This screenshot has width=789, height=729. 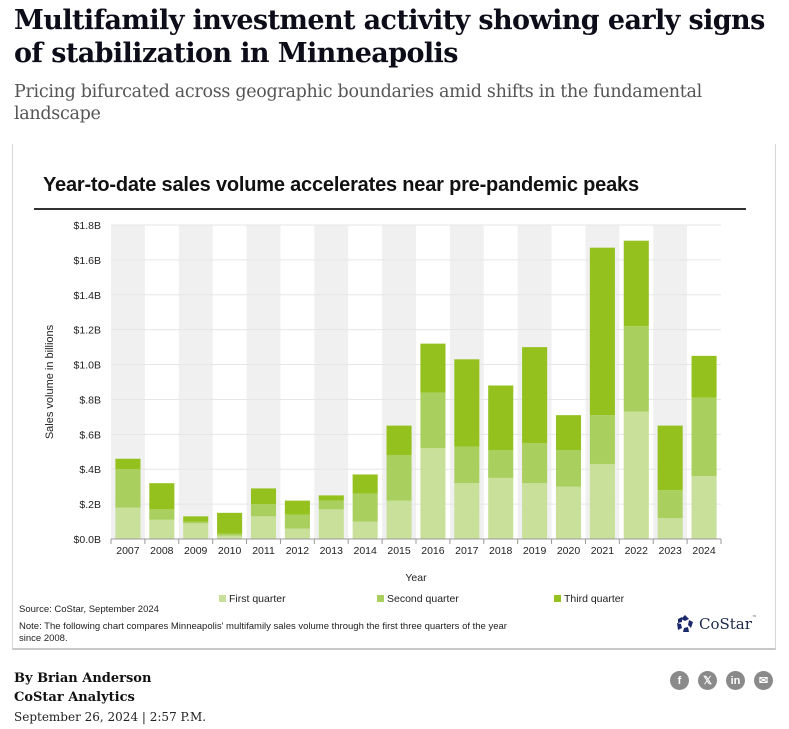 What do you see at coordinates (704, 551) in the screenshot?
I see `x-tick-label: 2024` at bounding box center [704, 551].